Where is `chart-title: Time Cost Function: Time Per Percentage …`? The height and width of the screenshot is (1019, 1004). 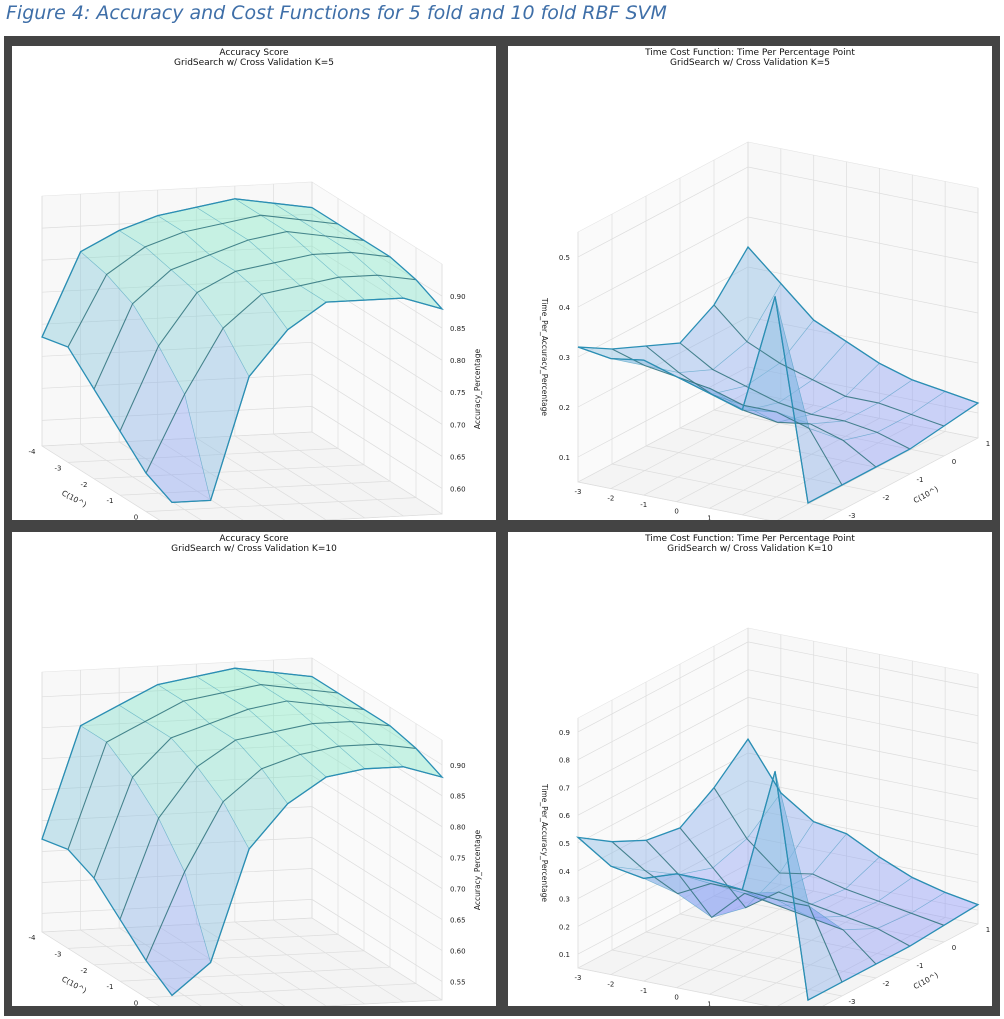
chart-title: Time Cost Function: Time Per Percentage … is located at coordinates (750, 53).